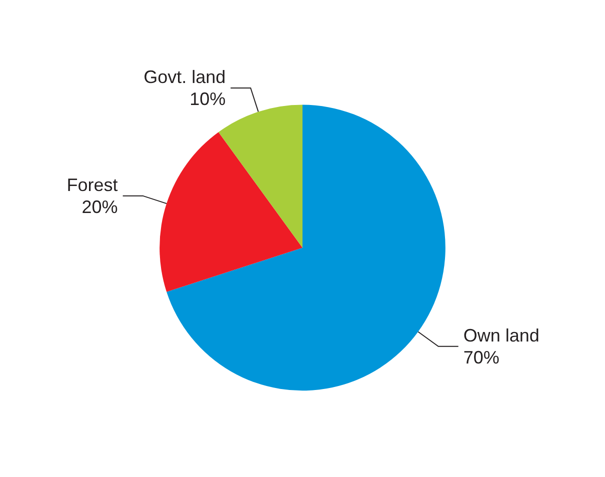  What do you see at coordinates (92, 184) in the screenshot?
I see `slice-label: Forest` at bounding box center [92, 184].